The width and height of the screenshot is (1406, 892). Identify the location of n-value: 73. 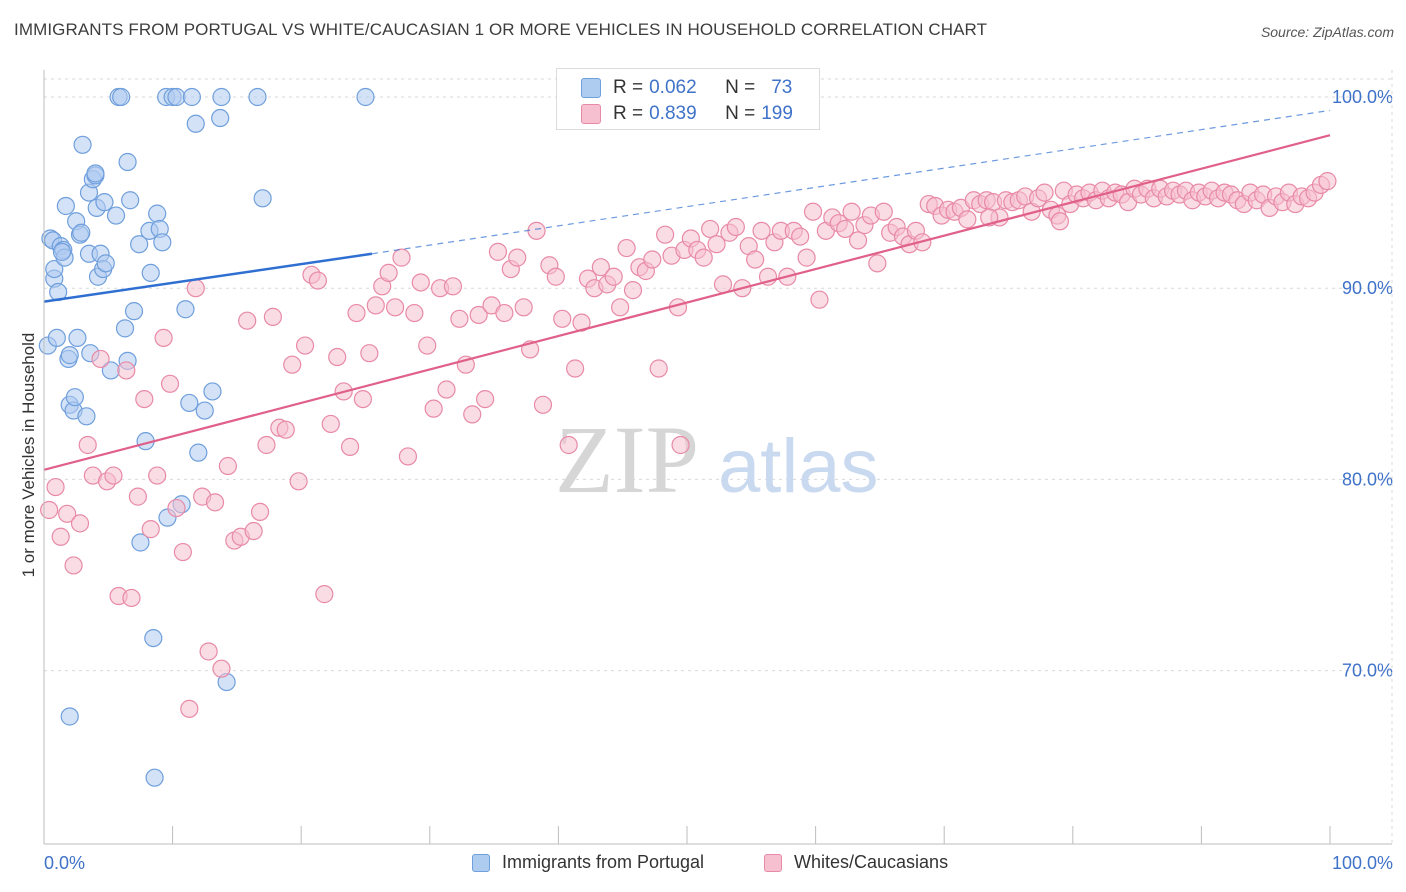
(782, 87).